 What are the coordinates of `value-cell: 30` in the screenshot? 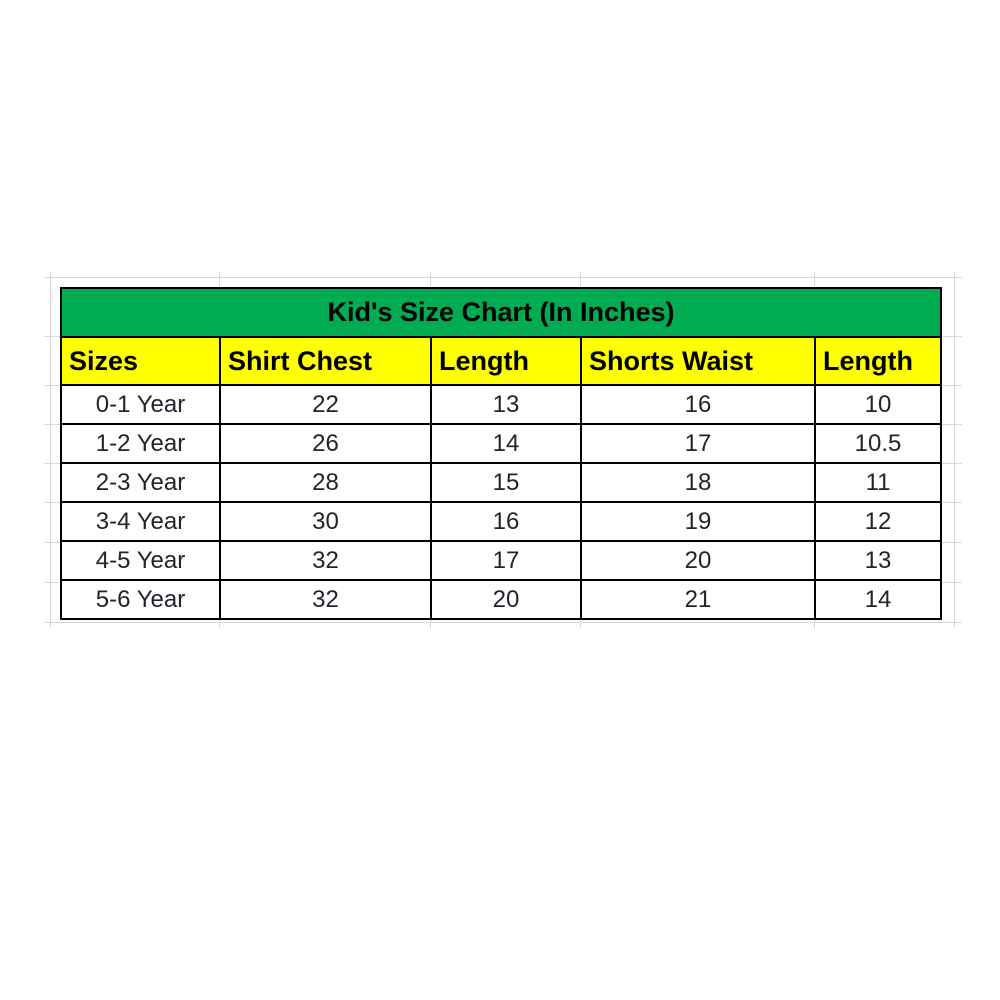 It's located at (325, 521).